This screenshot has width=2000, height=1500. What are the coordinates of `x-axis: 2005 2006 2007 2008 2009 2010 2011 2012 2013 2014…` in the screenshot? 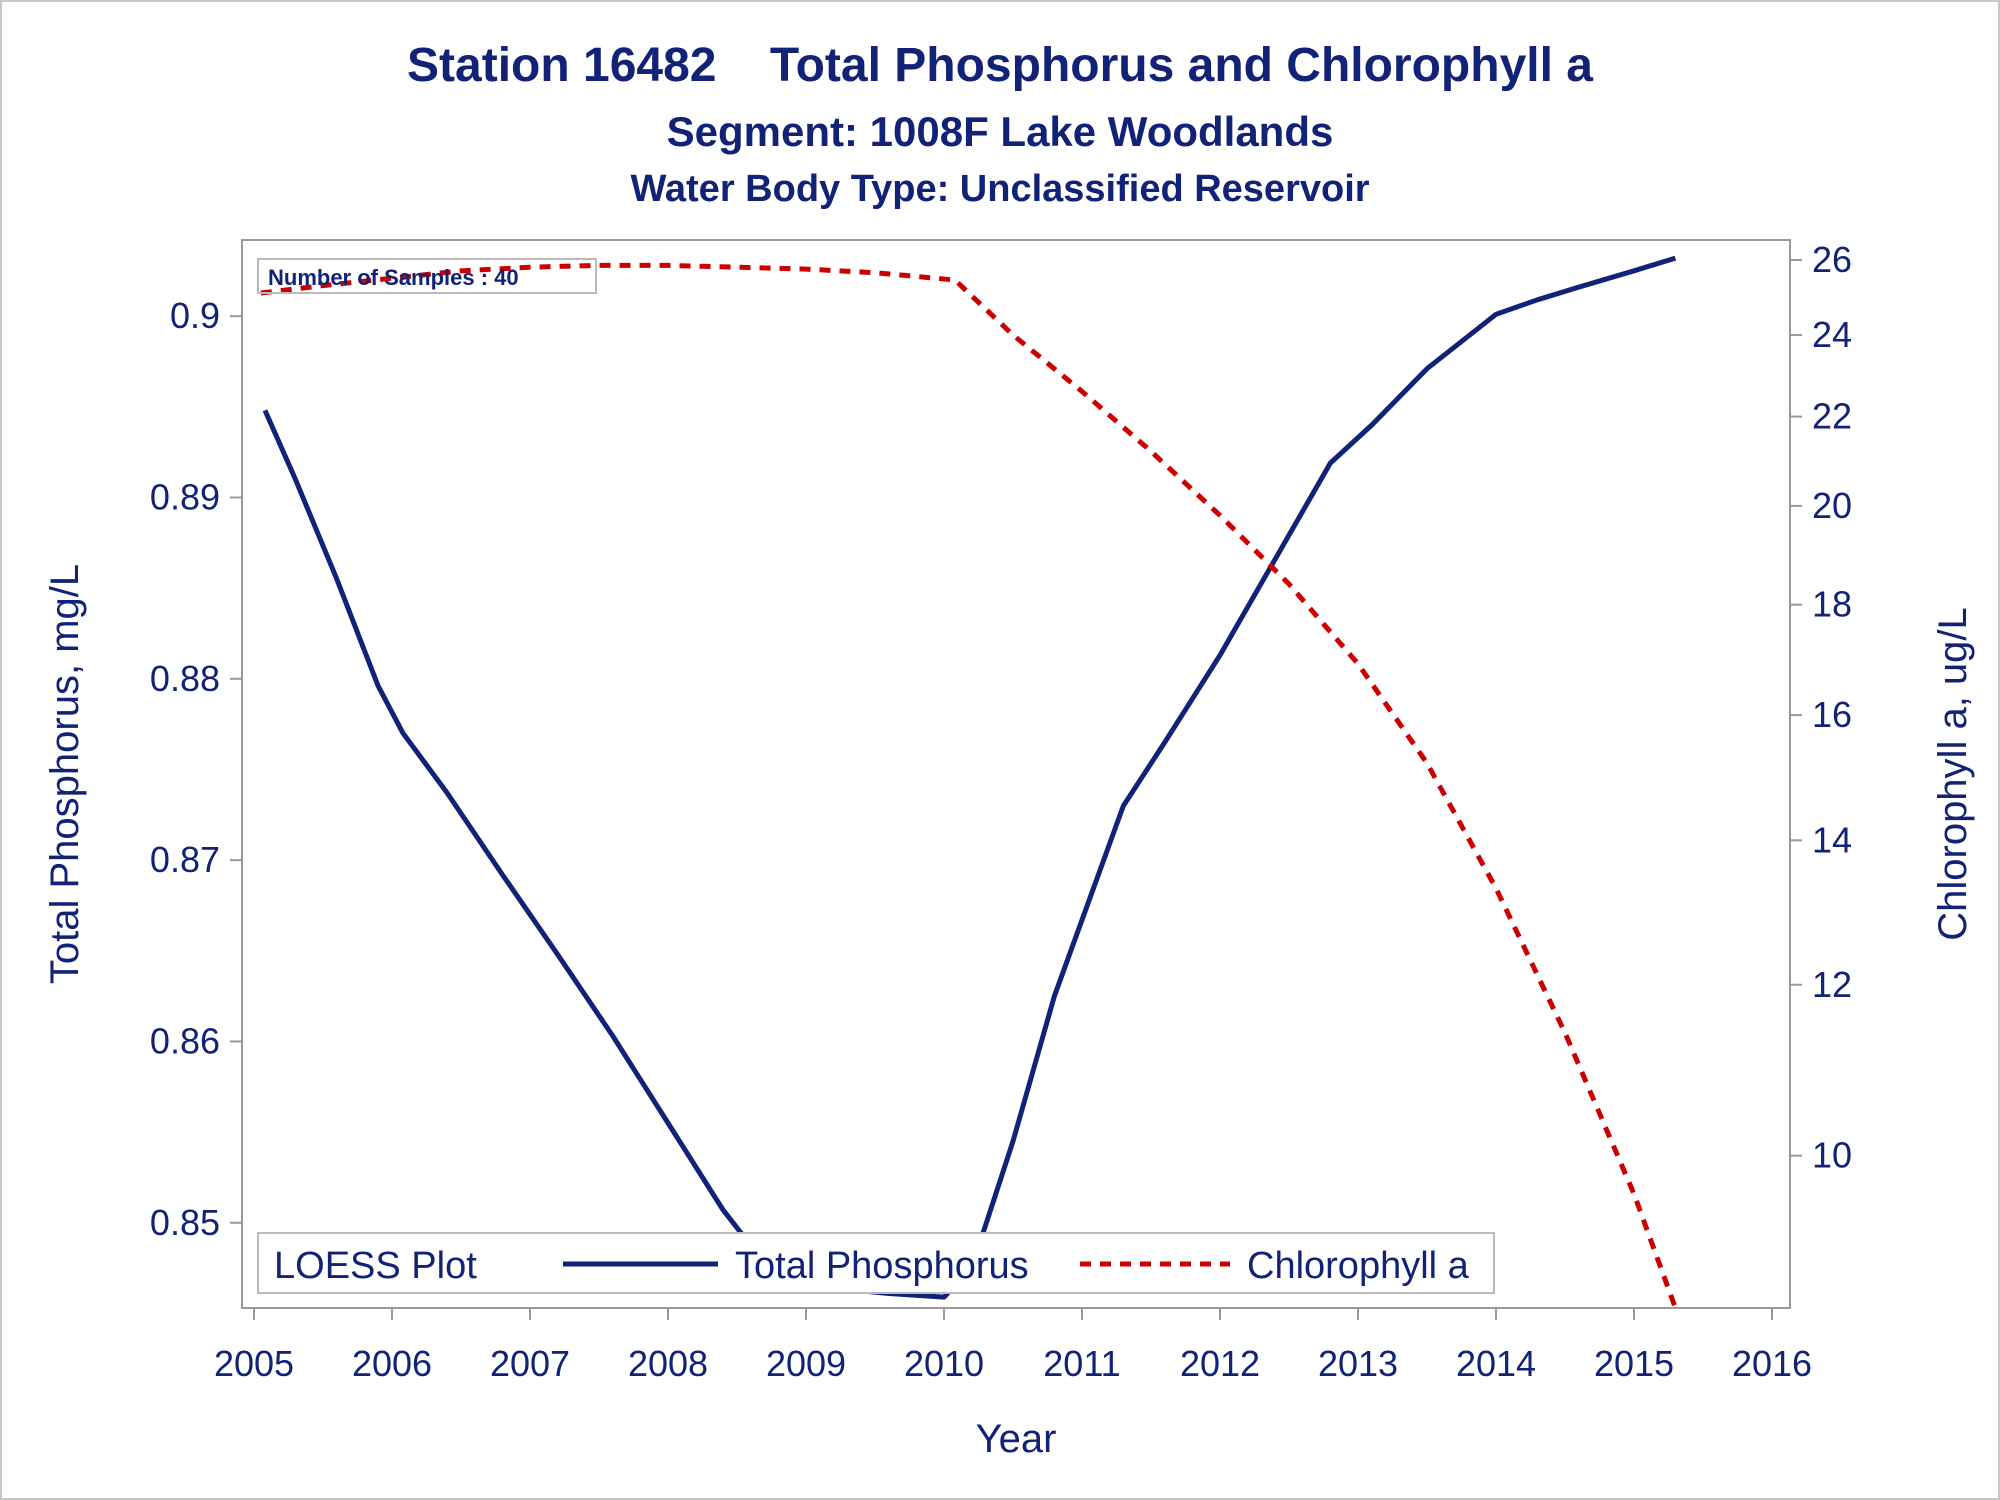 It's located at (1013, 1346).